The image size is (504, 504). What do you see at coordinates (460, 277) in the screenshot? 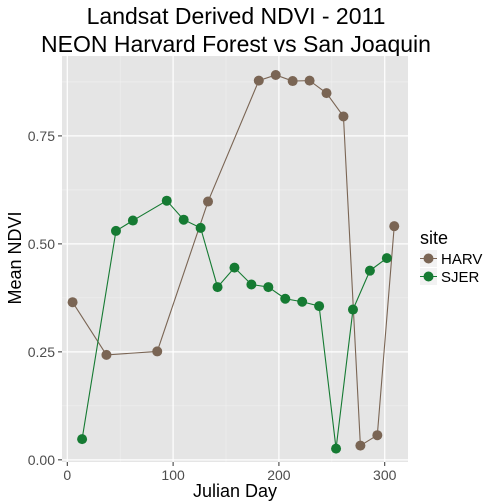
I see `legend-label-sjer: SJER` at bounding box center [460, 277].